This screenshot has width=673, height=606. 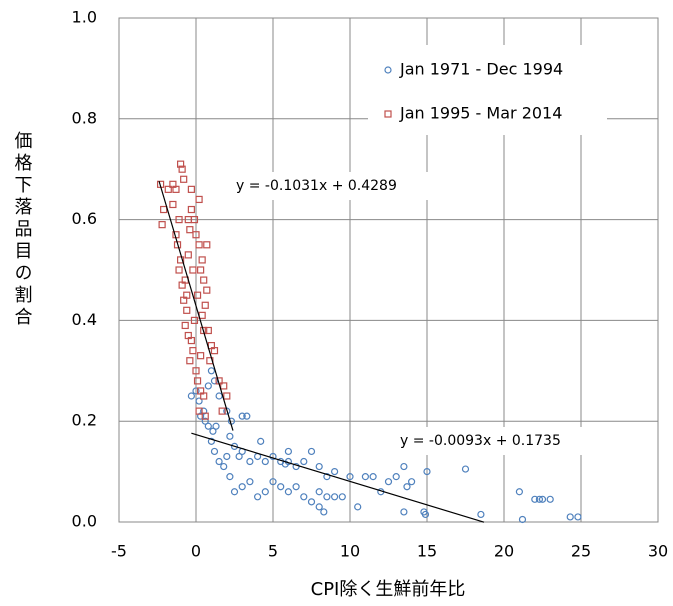 What do you see at coordinates (581, 551) in the screenshot?
I see `x-tick-label: 25` at bounding box center [581, 551].